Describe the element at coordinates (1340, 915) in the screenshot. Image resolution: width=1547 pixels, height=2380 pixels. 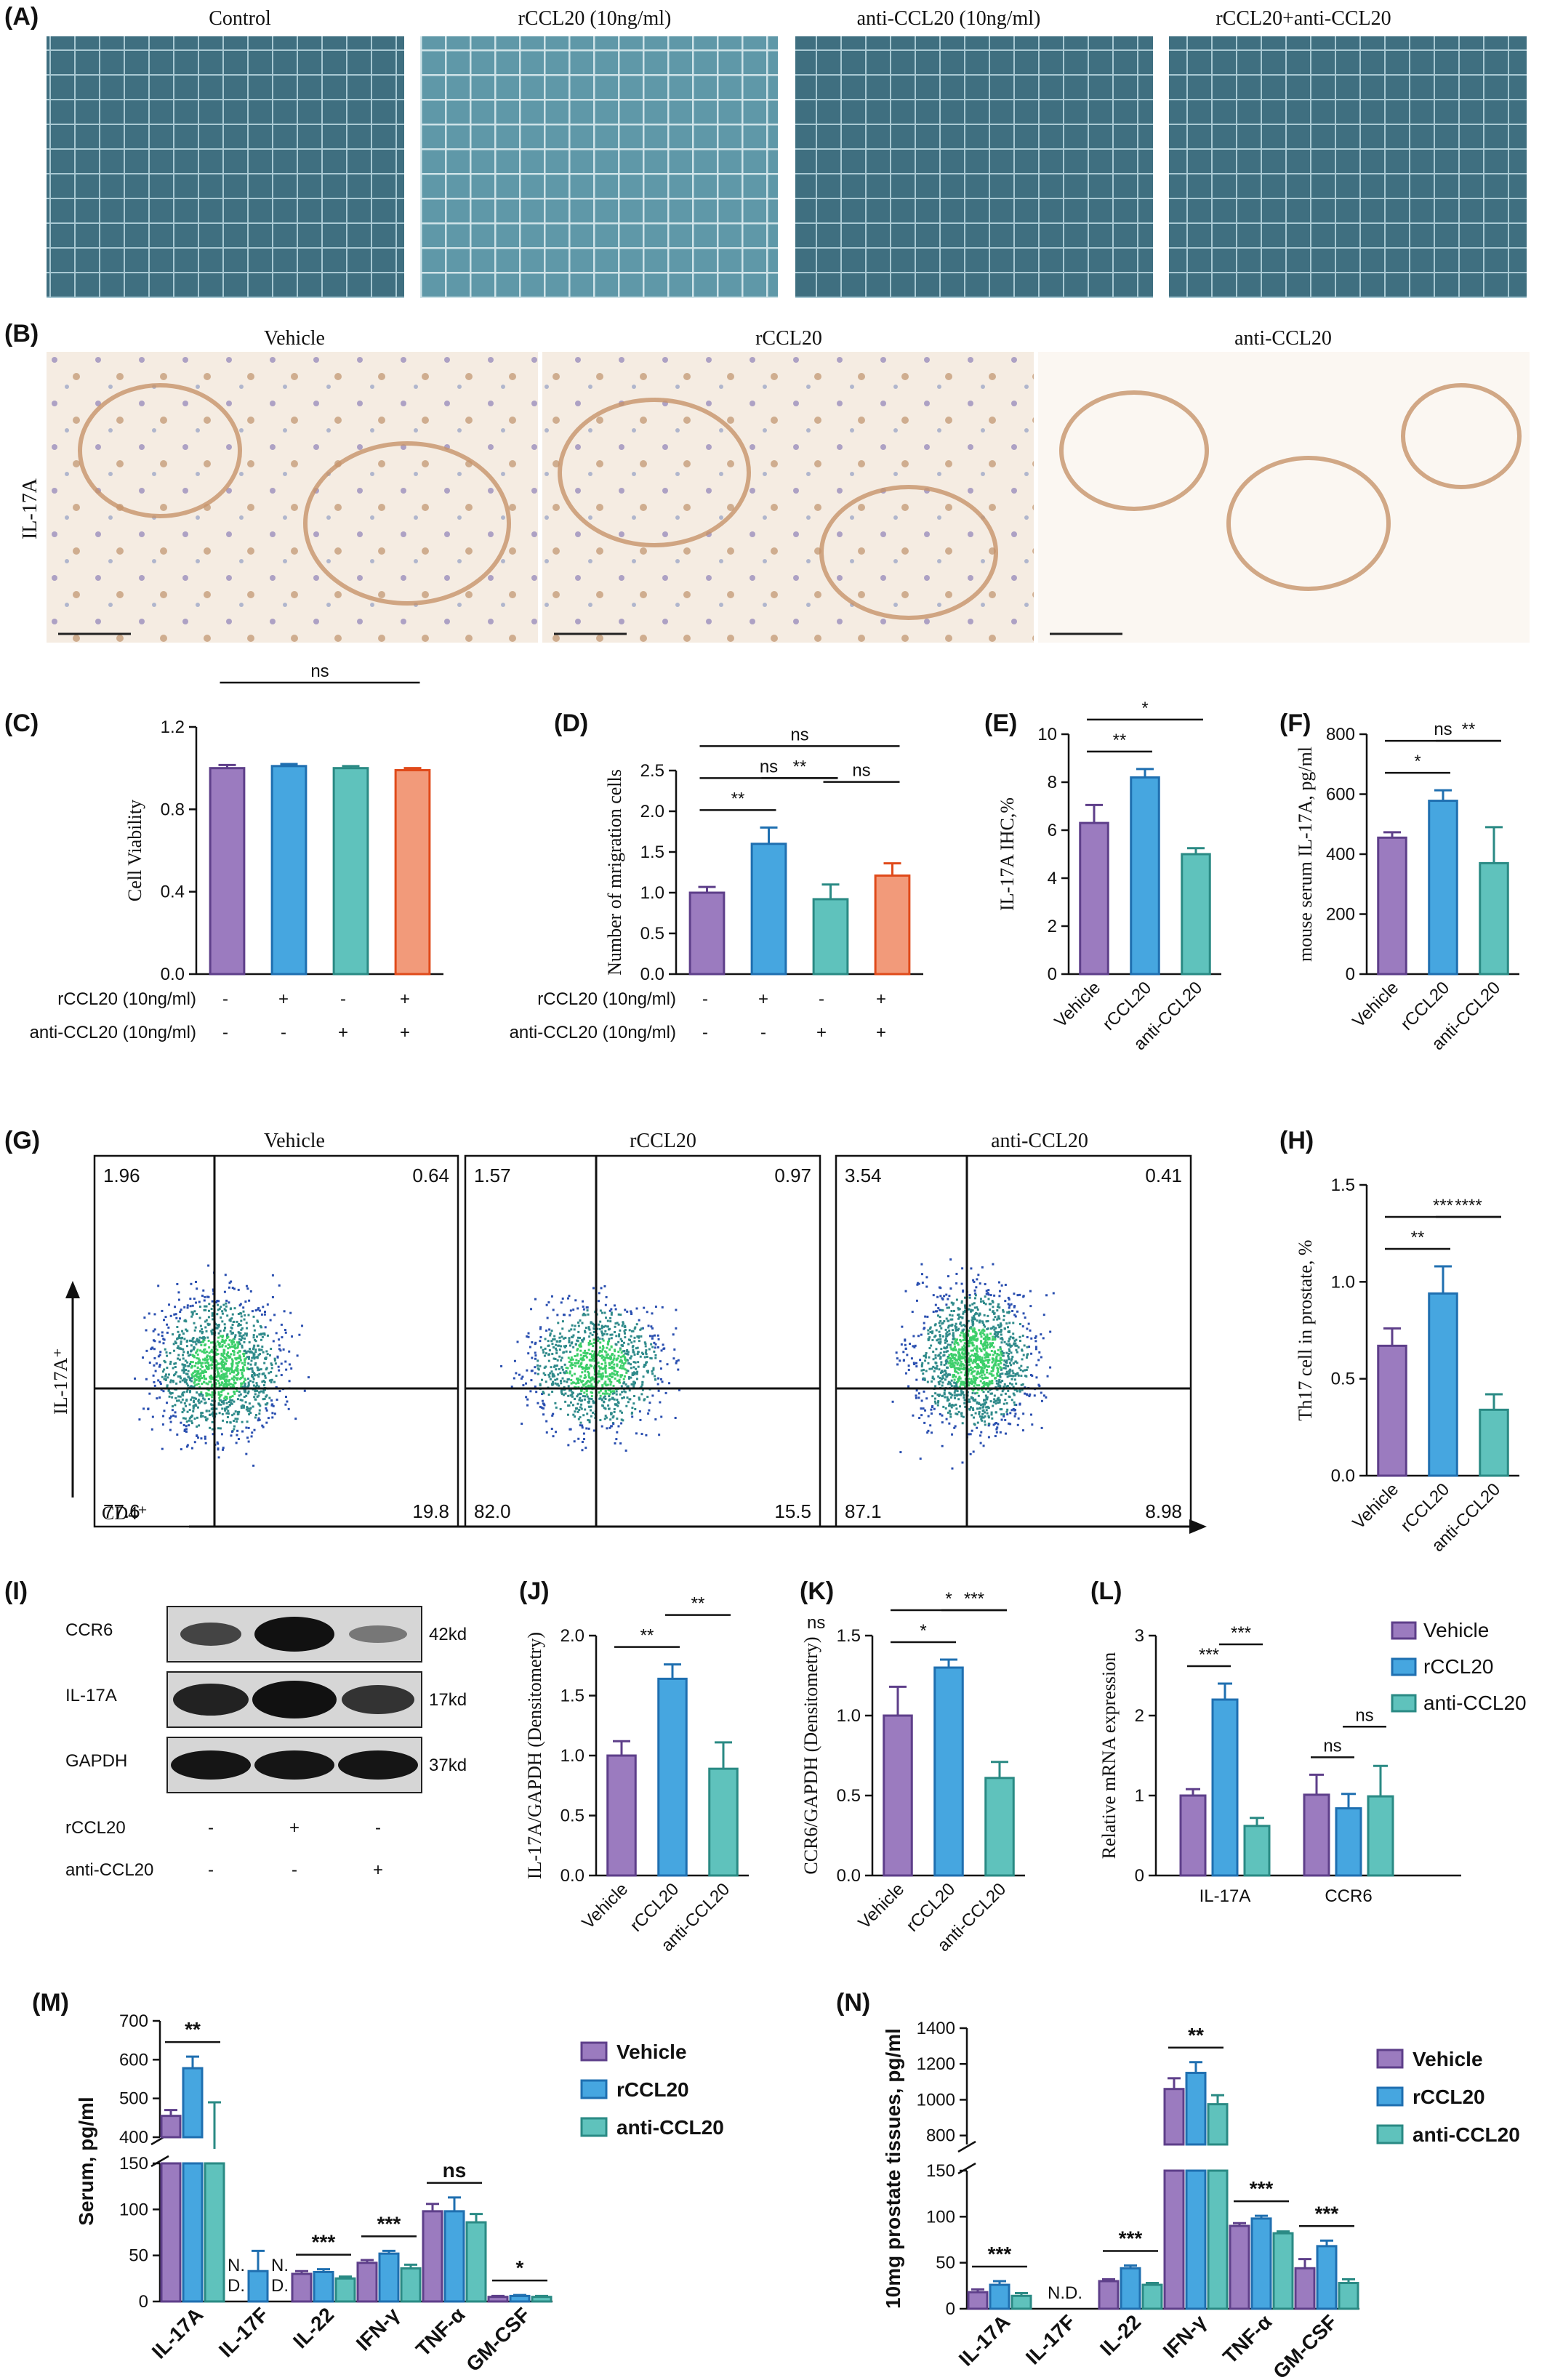
I see `y-tick-label: 200` at that location.